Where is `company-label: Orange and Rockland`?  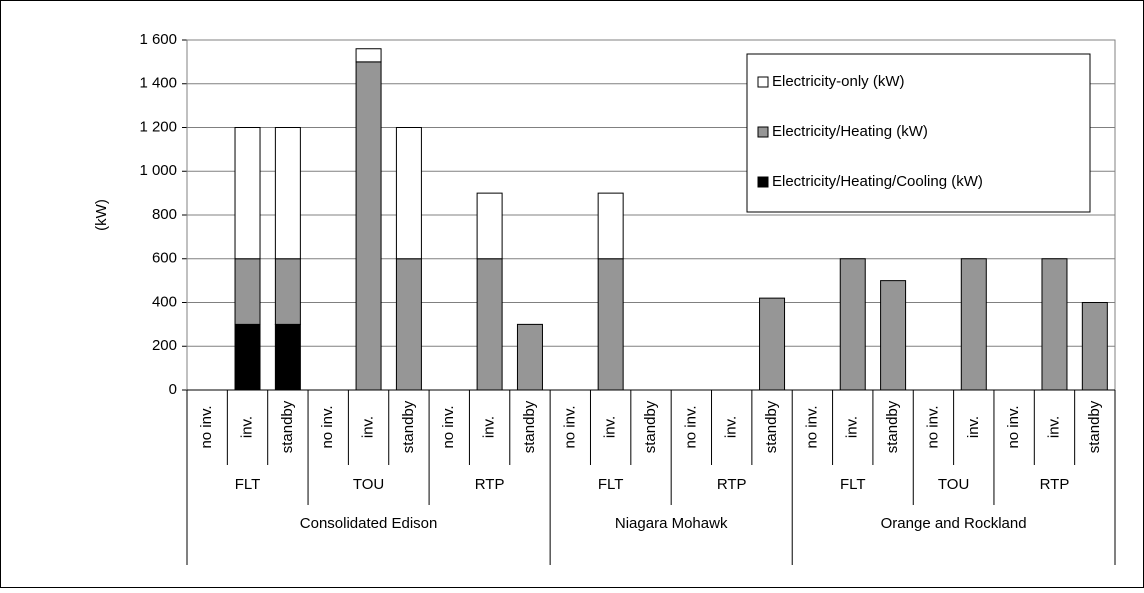 company-label: Orange and Rockland is located at coordinates (954, 523).